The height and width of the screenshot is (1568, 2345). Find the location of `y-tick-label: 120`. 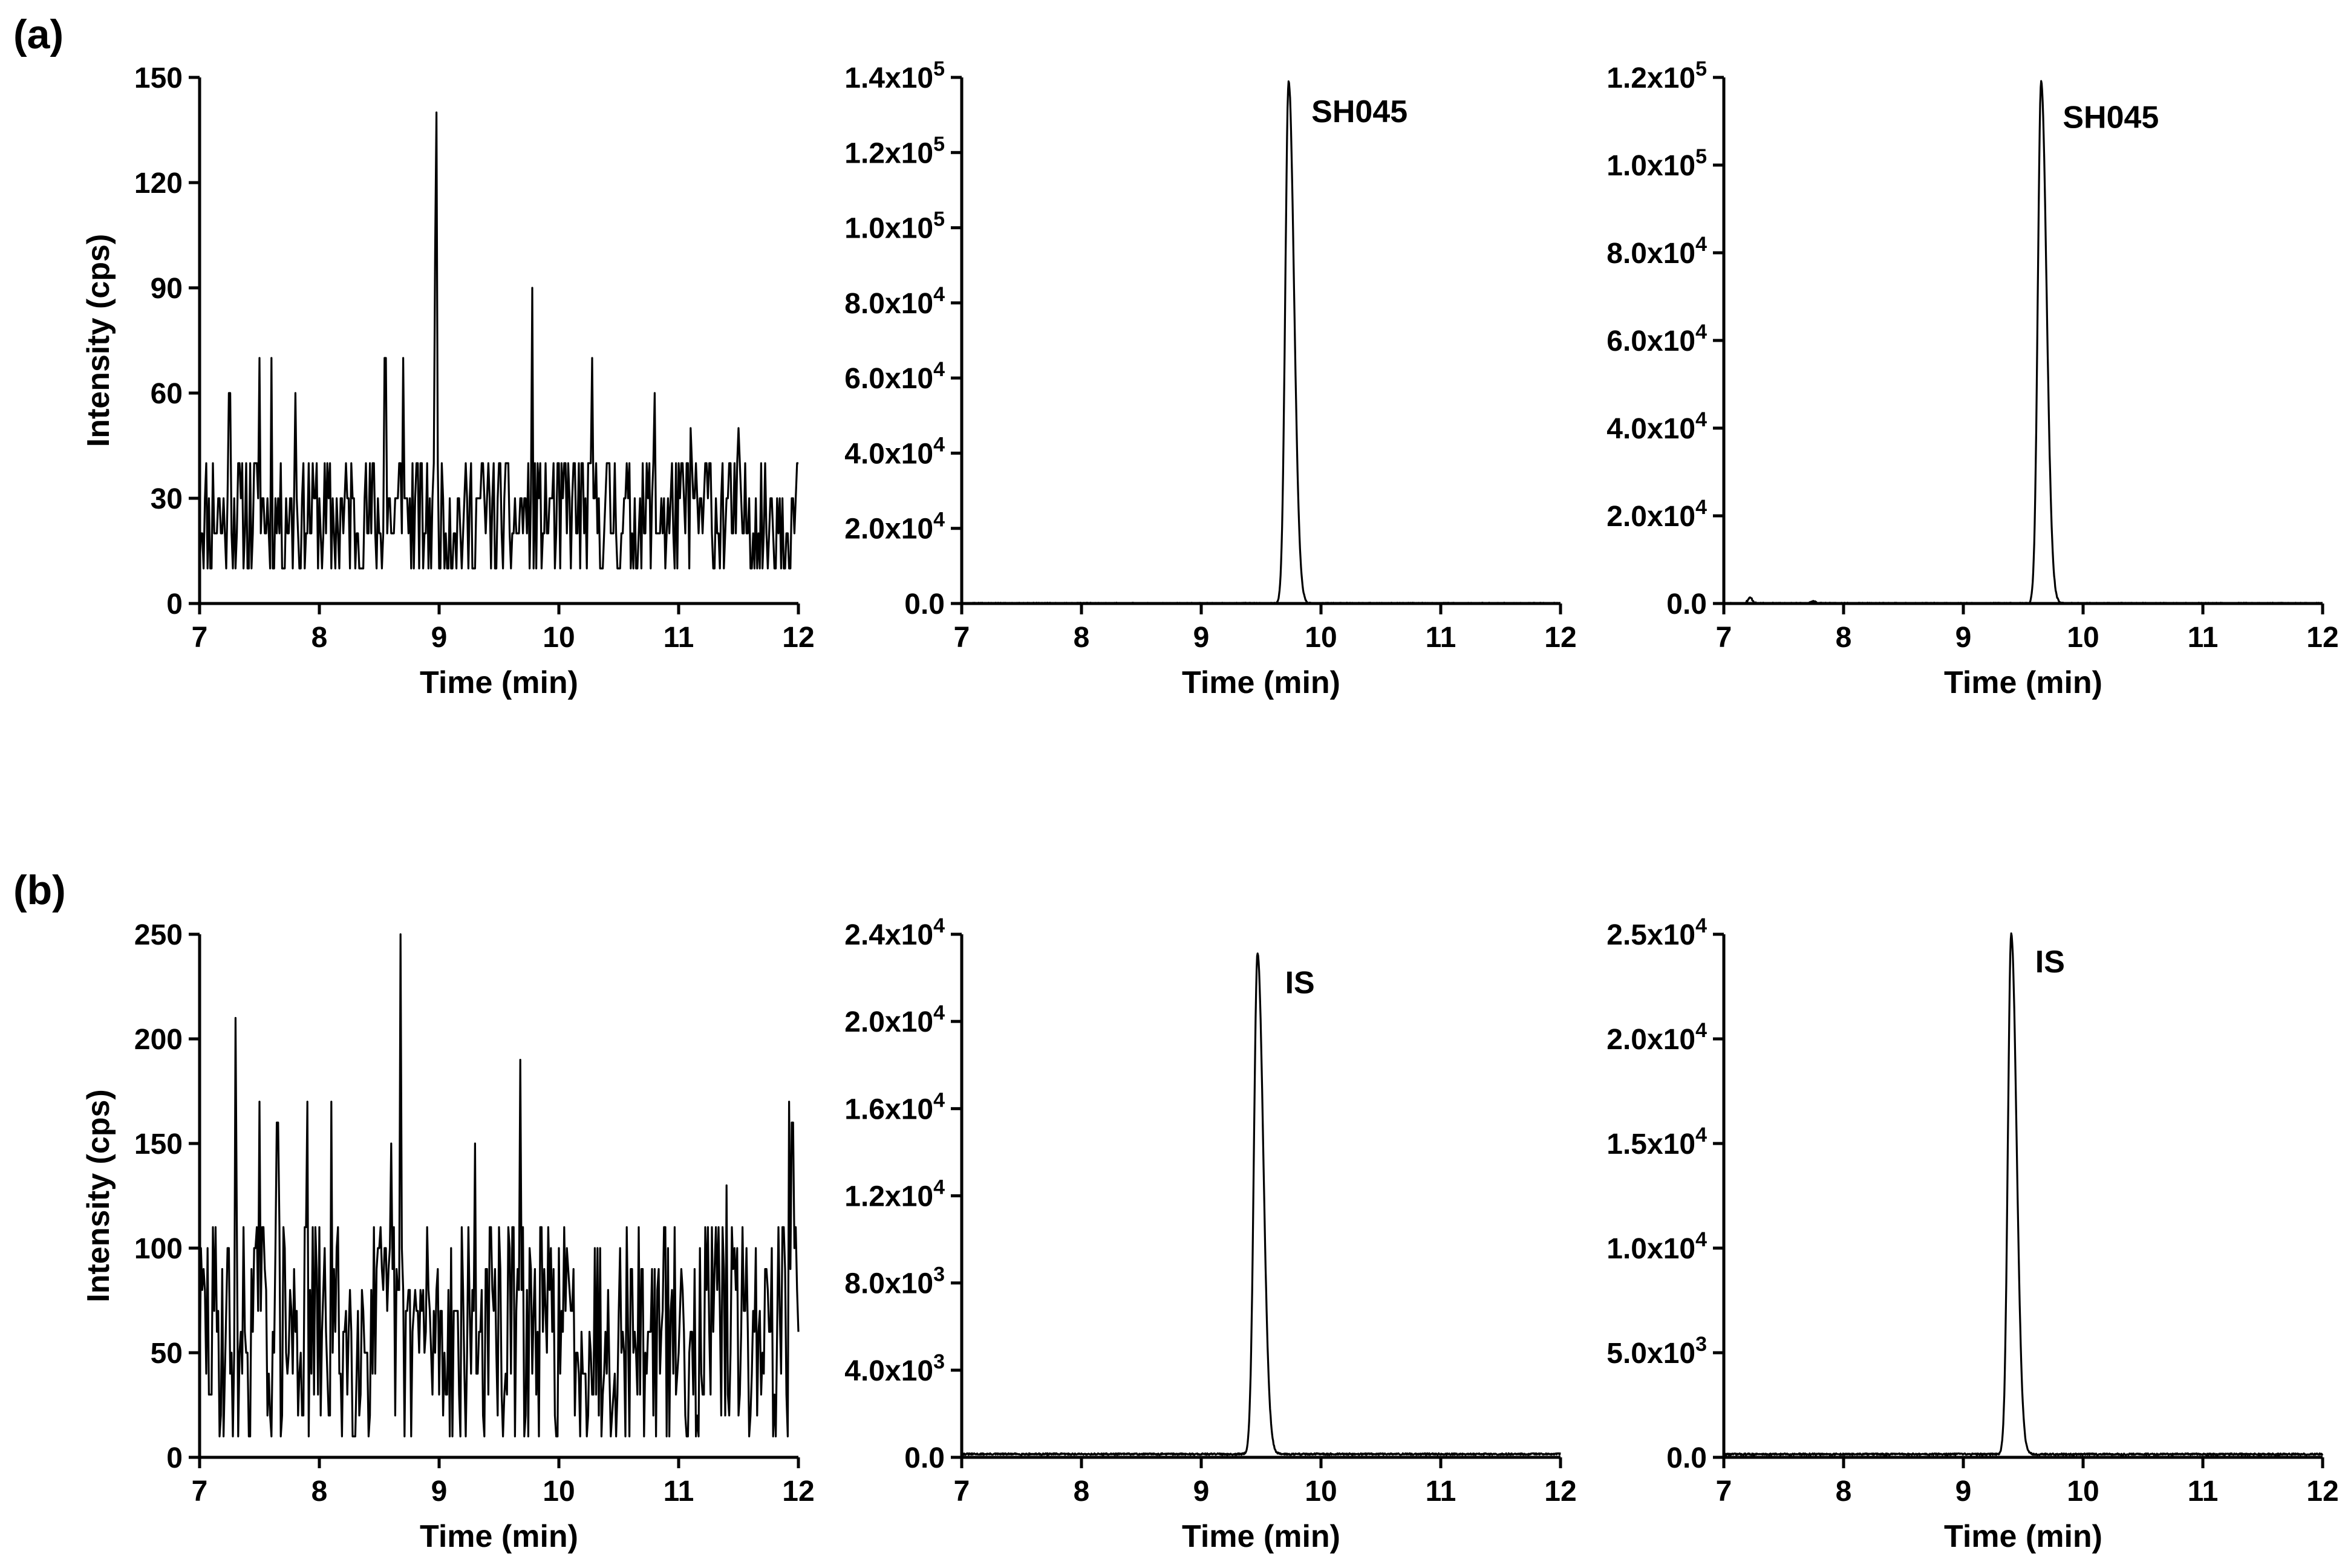

y-tick-label: 120 is located at coordinates (158, 184).